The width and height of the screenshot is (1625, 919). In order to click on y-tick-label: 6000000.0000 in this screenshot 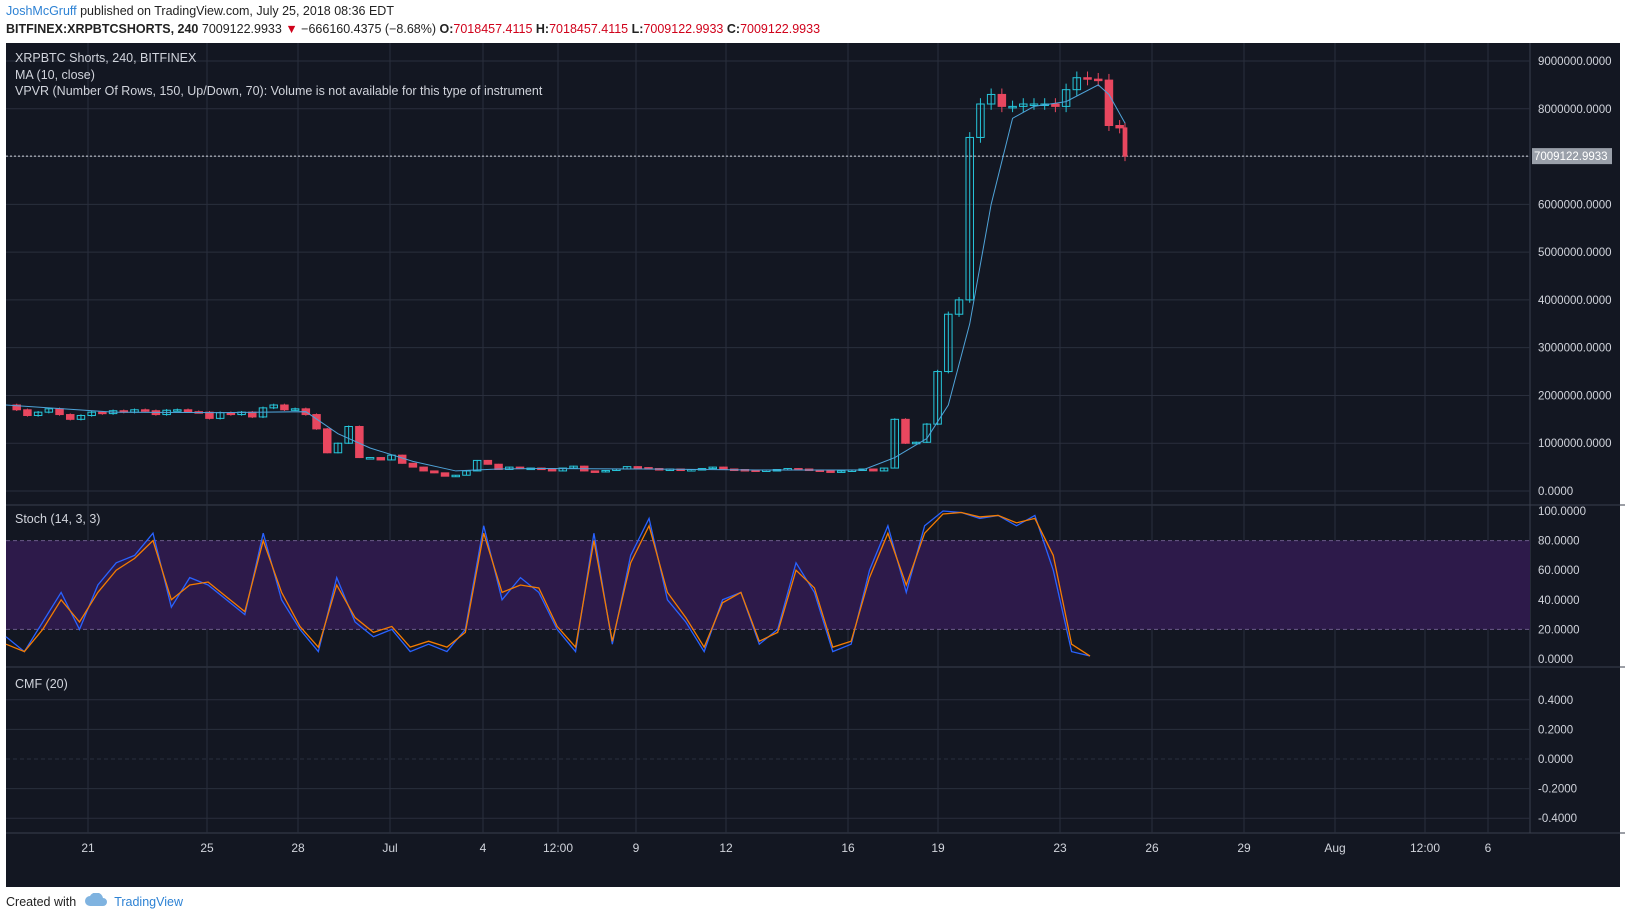, I will do `click(1575, 205)`.